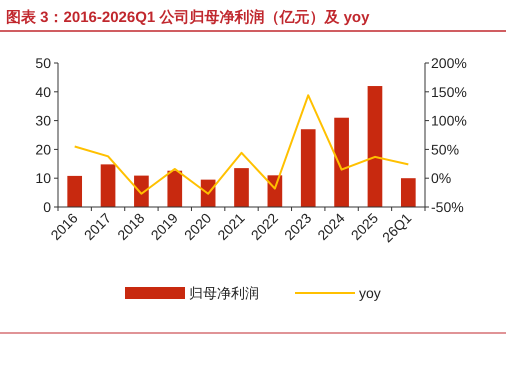  I want to click on y2-tick-label: 50%, so click(445, 149).